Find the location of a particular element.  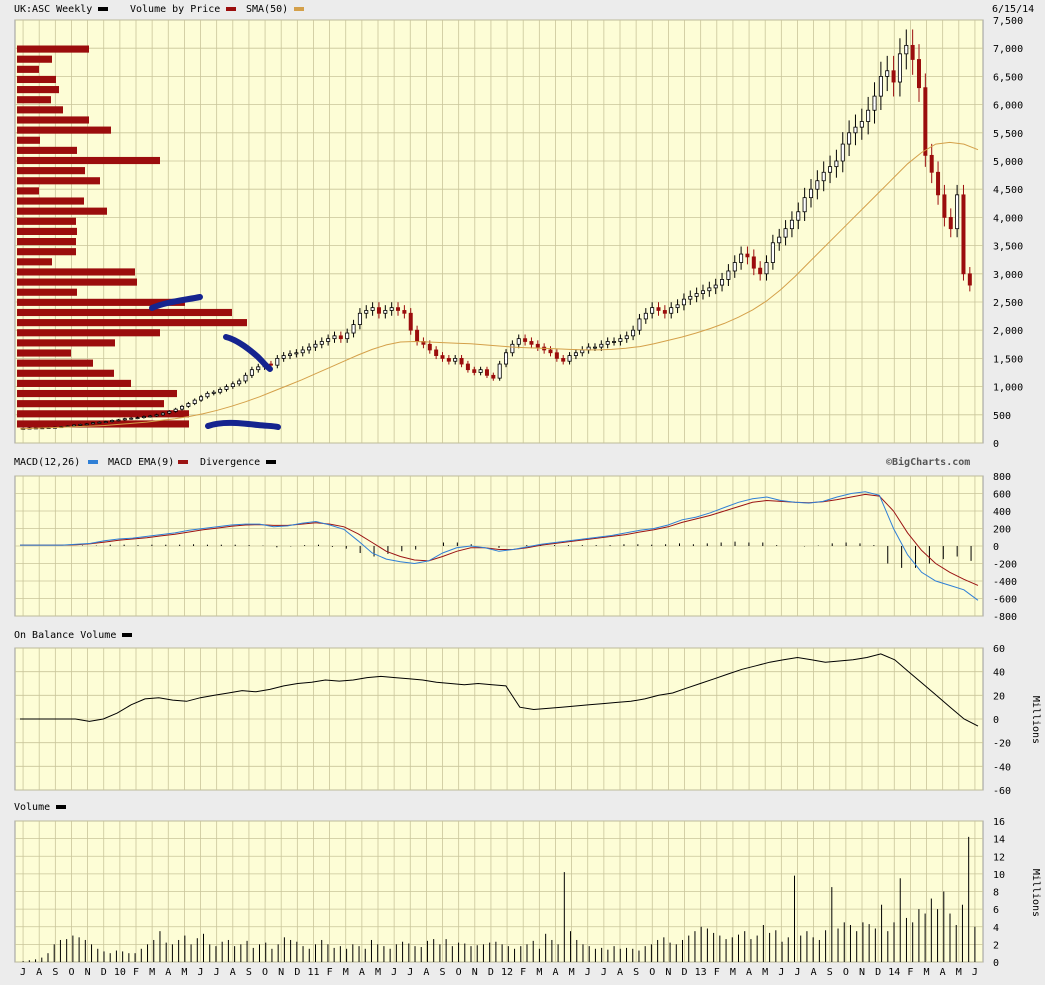

x-tick-label: F is located at coordinates (717, 972).